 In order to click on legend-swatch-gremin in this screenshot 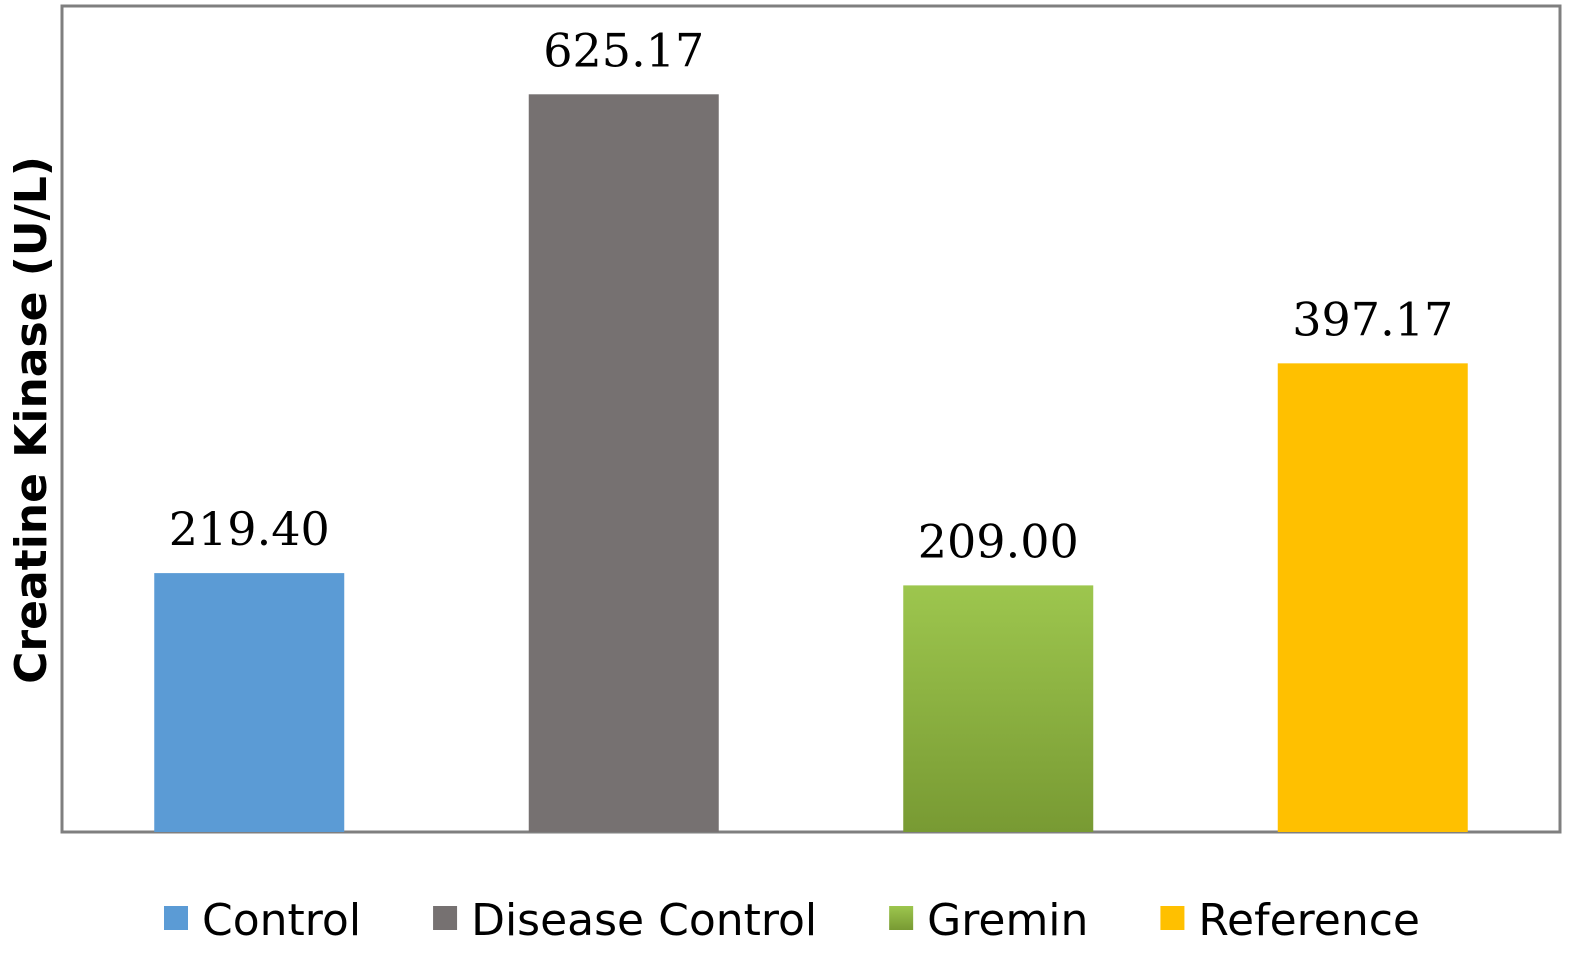, I will do `click(901, 918)`.